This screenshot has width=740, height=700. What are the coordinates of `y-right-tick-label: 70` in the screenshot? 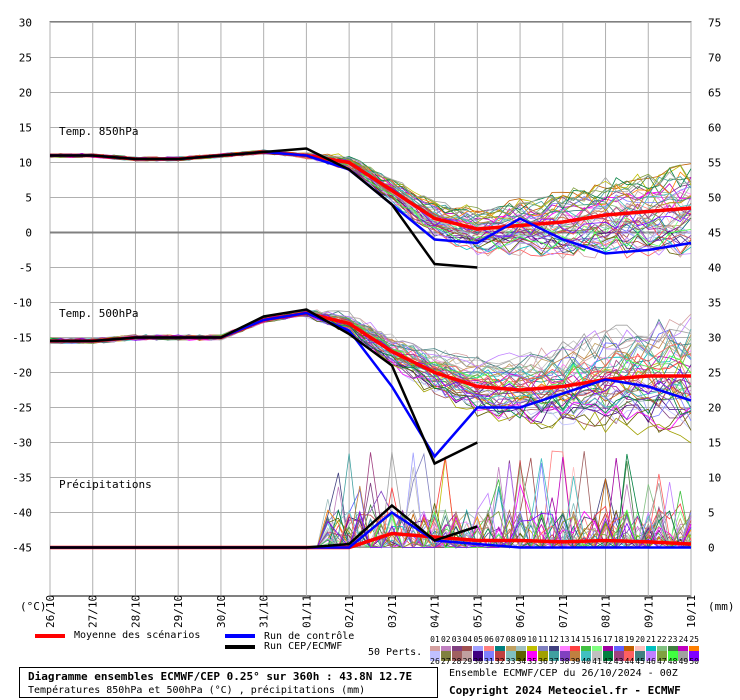 It's located at (714, 58).